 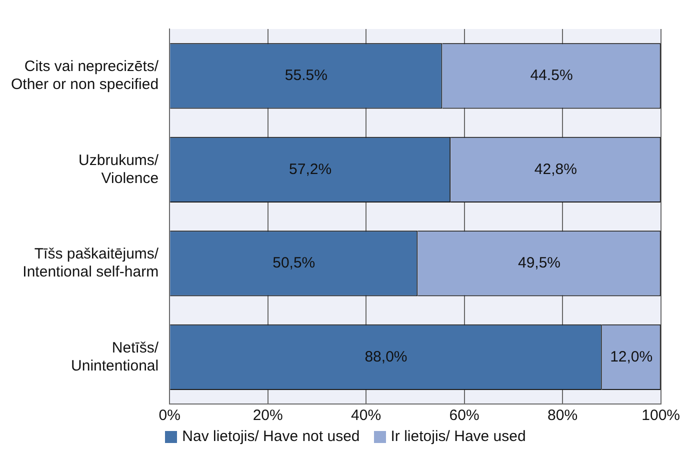 I want to click on y-tick-label: Tīšs paškaitējums/ Intentional self-harm, so click(x=91, y=263).